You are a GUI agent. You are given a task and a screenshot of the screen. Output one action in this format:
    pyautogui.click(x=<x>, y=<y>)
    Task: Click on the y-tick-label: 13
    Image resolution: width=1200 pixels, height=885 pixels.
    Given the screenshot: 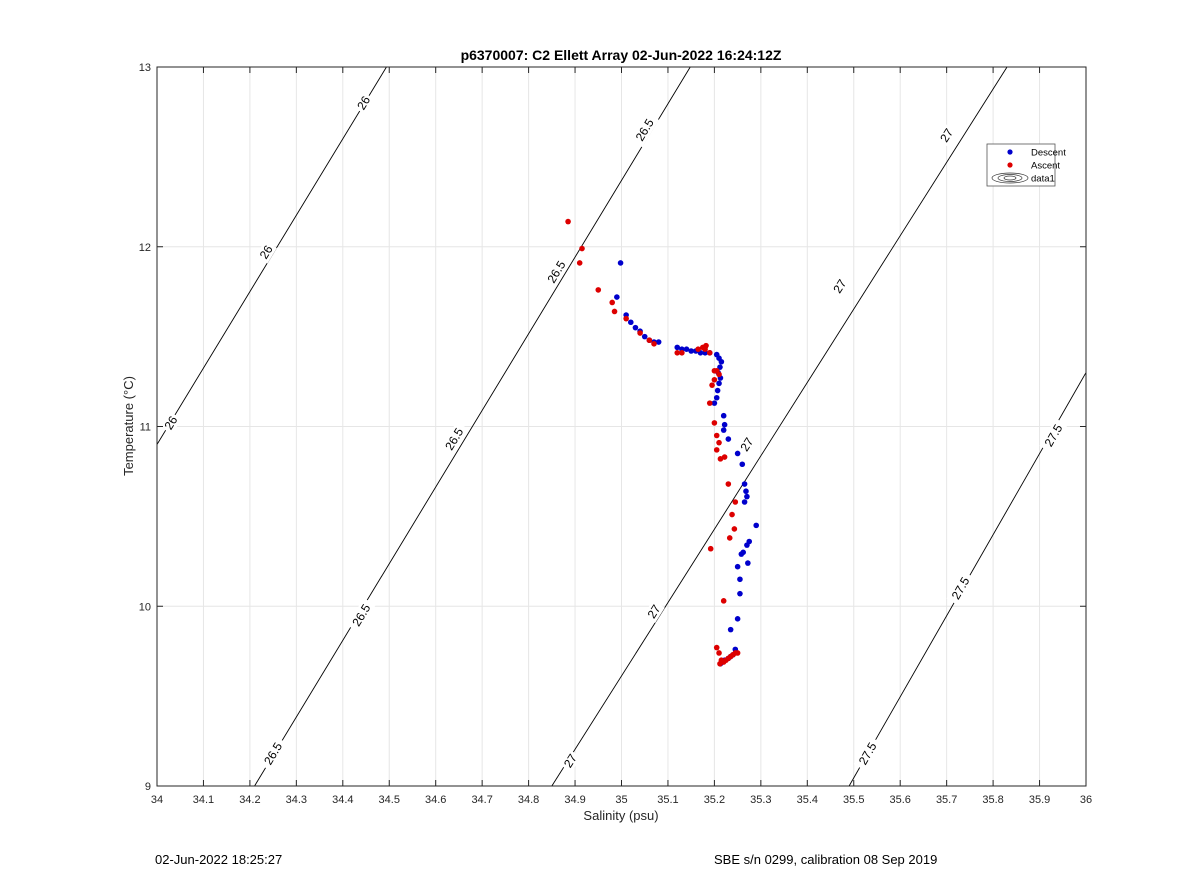 What is the action you would take?
    pyautogui.click(x=145, y=68)
    